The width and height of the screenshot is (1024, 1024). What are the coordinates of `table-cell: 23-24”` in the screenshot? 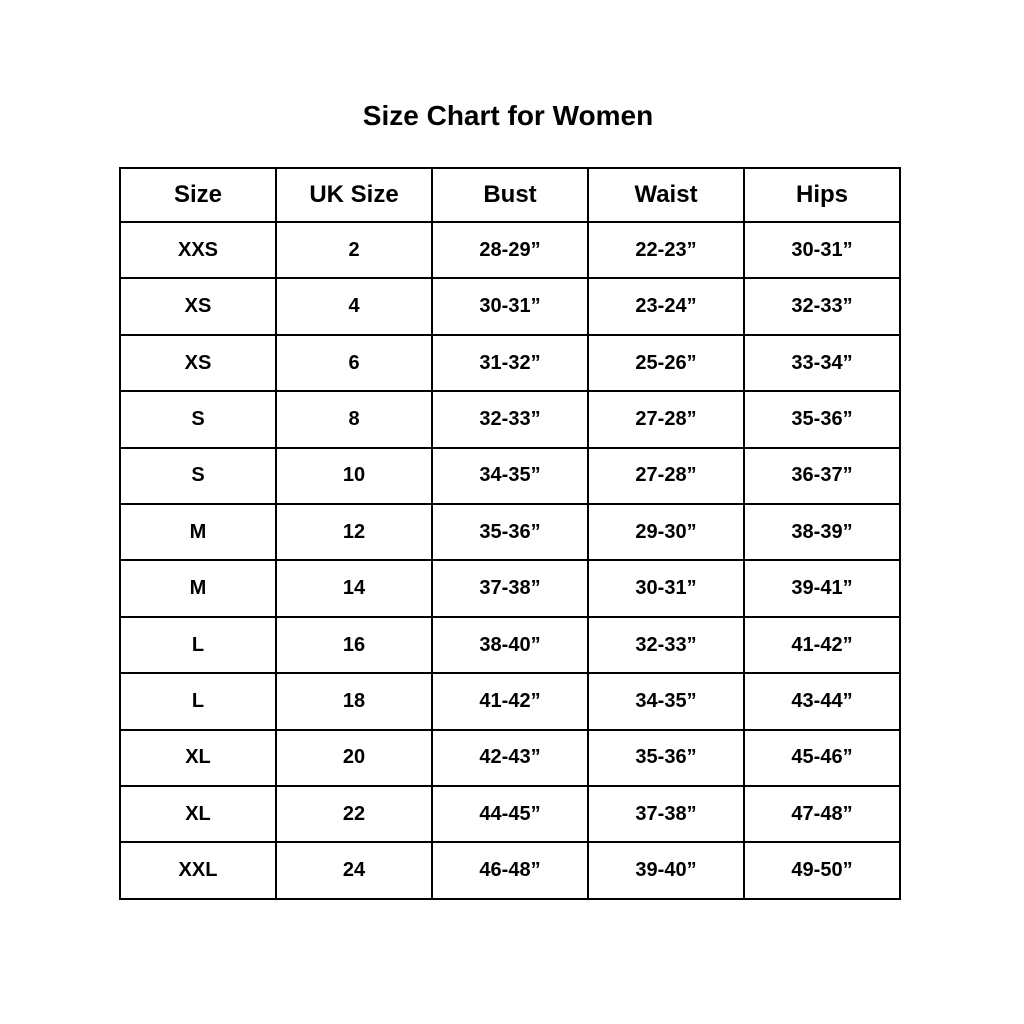 It's located at (666, 306).